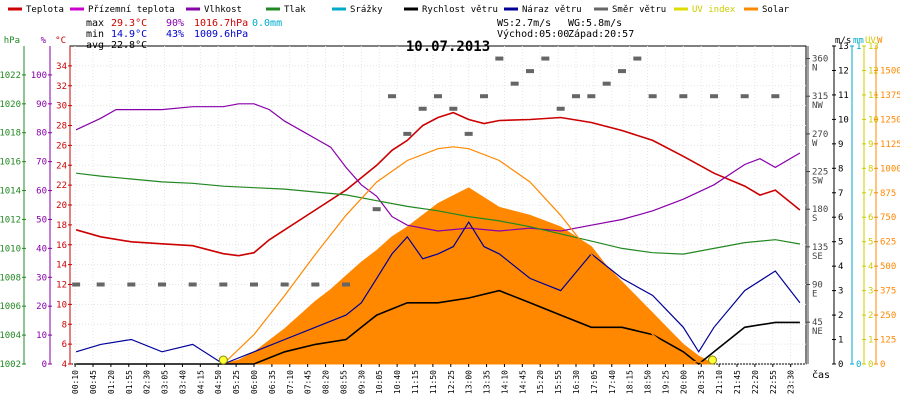  What do you see at coordinates (576, 382) in the screenshot?
I see `x-tick-label: 16:30` at bounding box center [576, 382].